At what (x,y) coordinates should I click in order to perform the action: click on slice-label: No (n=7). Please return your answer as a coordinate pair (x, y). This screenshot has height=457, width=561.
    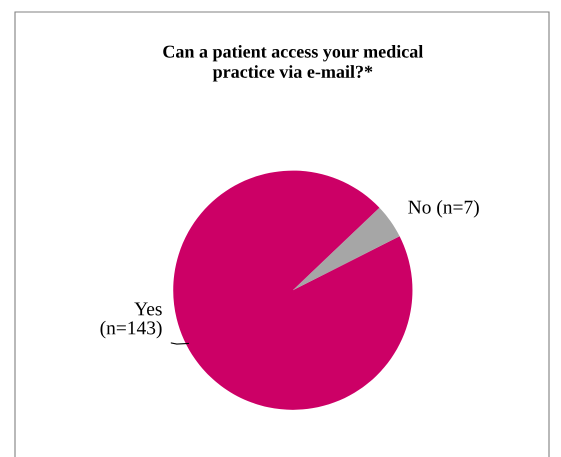
    Looking at the image, I should click on (443, 209).